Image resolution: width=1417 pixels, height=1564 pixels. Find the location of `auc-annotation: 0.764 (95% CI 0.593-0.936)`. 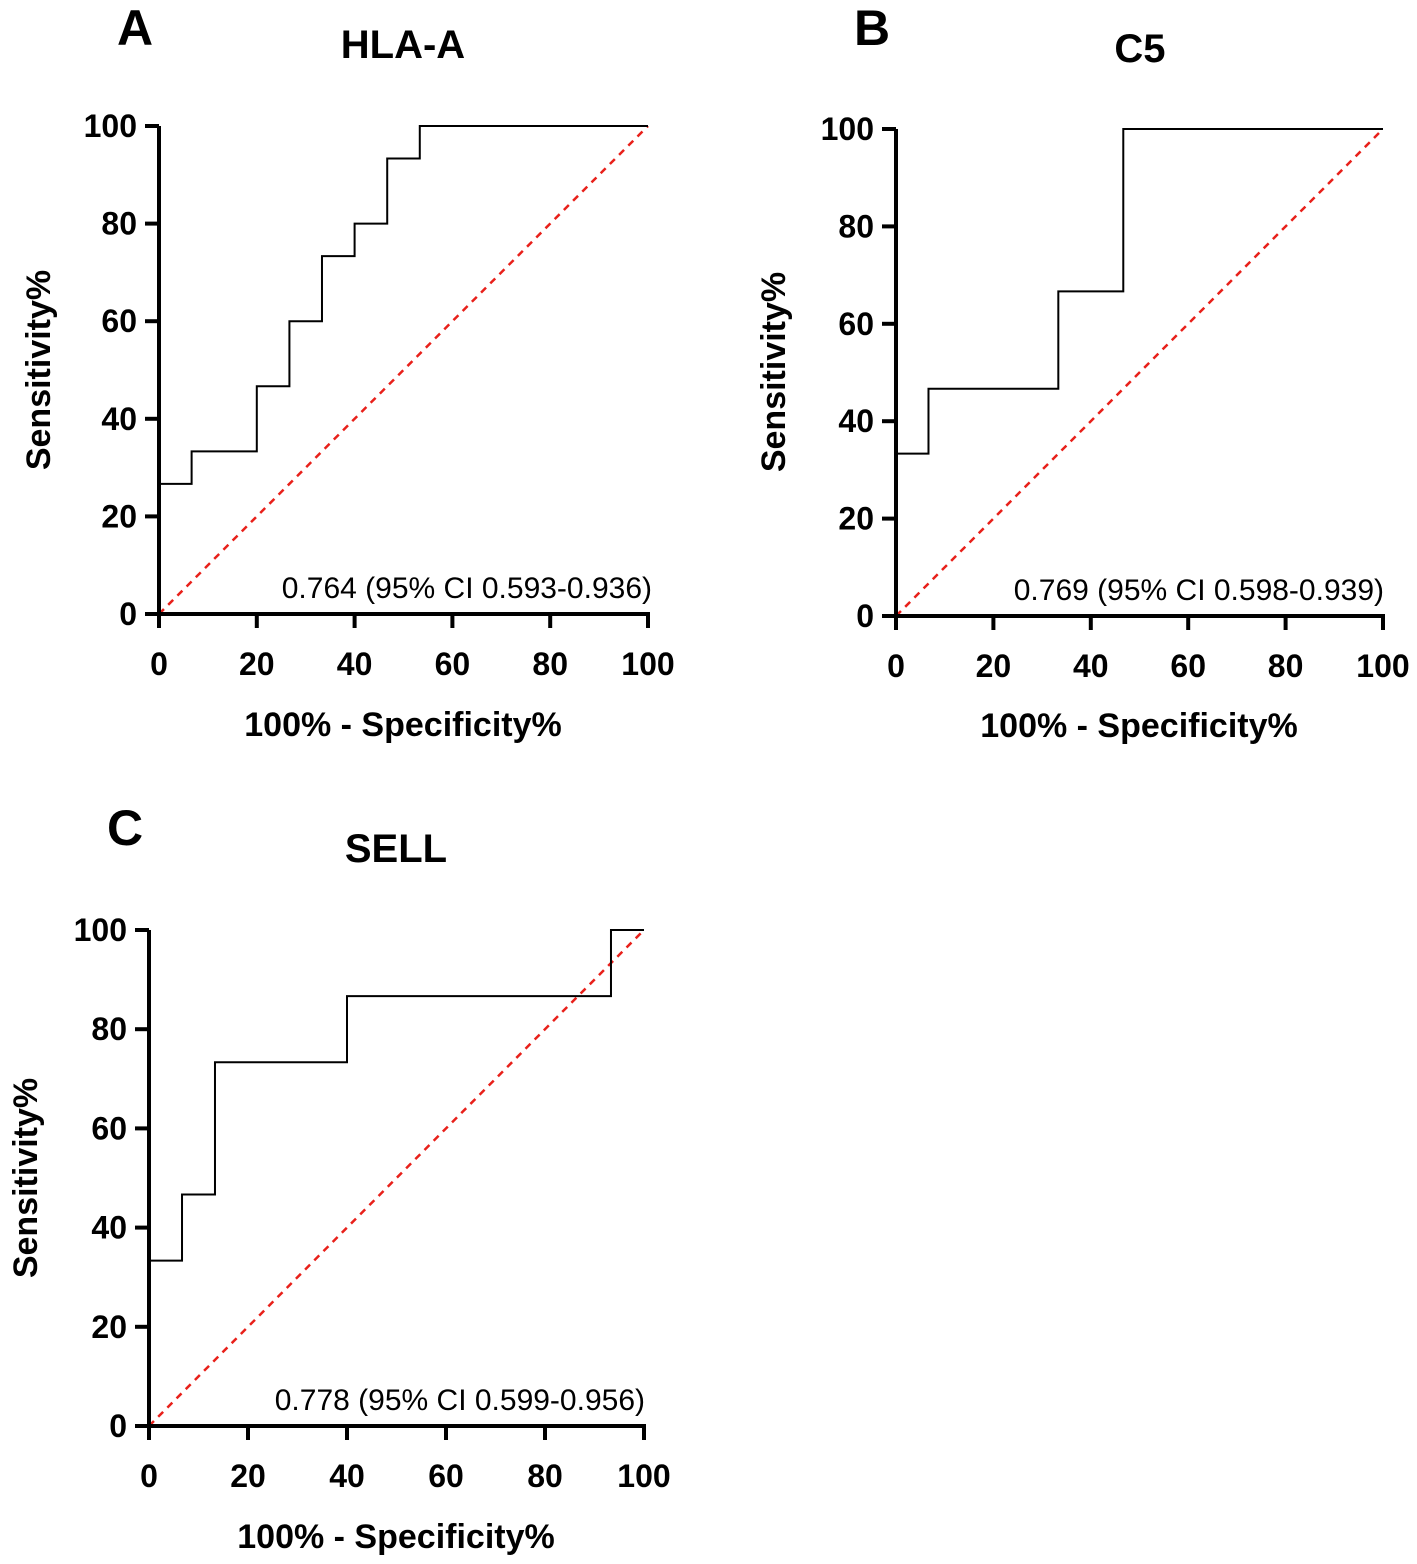

auc-annotation: 0.764 (95% CI 0.593-0.936) is located at coordinates (467, 588).